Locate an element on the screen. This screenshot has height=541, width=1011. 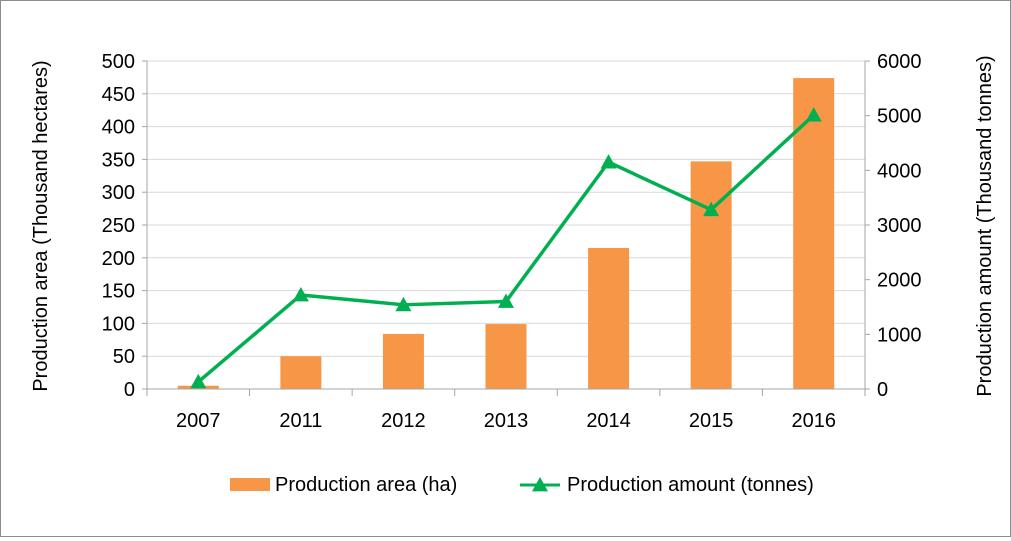
left-tick-labels: 0 50 100 150 200 250 300 350 400 450 500 is located at coordinates (118, 226).